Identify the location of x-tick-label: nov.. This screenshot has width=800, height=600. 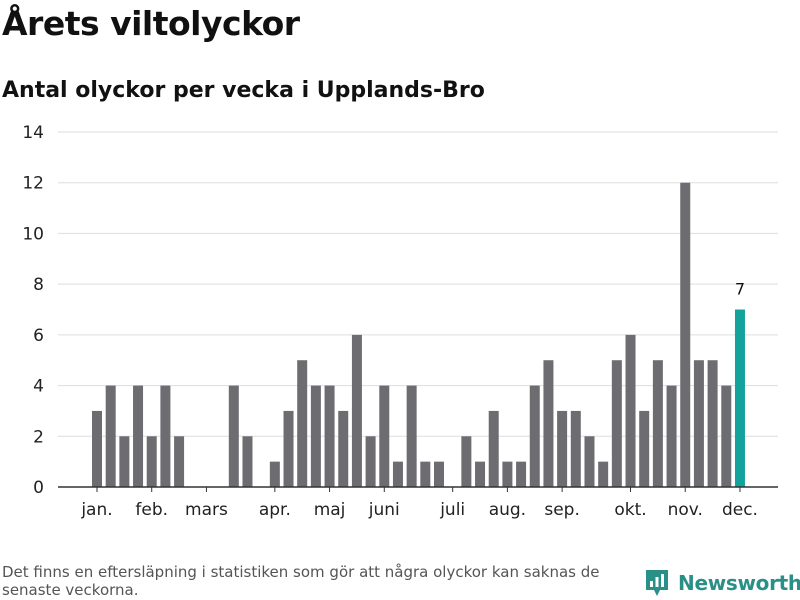
(685, 510).